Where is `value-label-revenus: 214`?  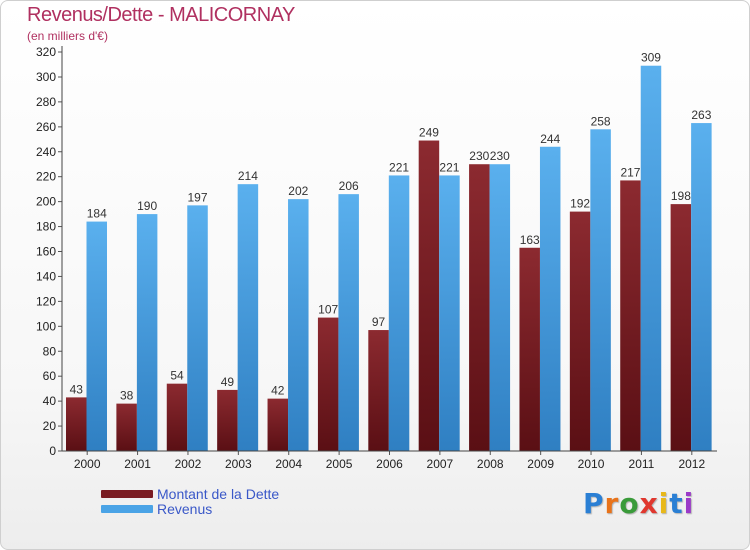
value-label-revenus: 214 is located at coordinates (248, 176).